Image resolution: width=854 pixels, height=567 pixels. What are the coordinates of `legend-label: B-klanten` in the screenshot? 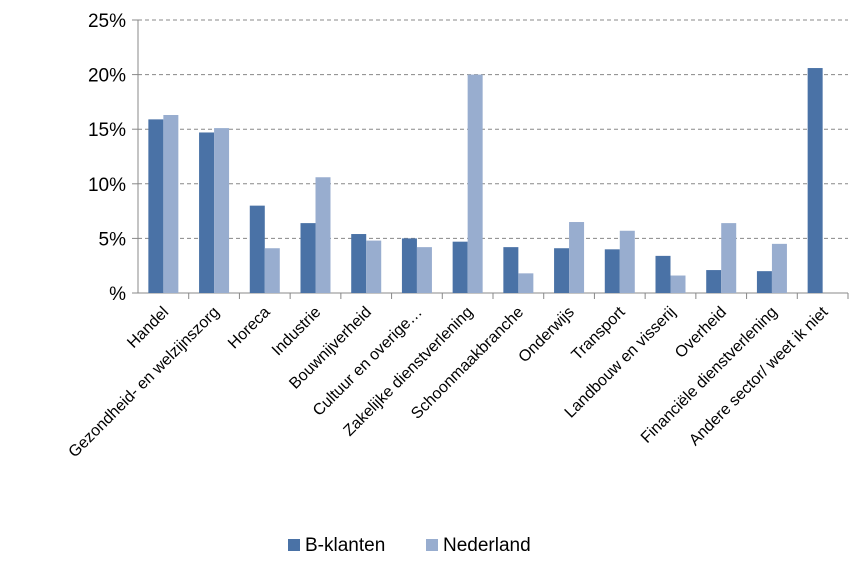 It's located at (345, 545).